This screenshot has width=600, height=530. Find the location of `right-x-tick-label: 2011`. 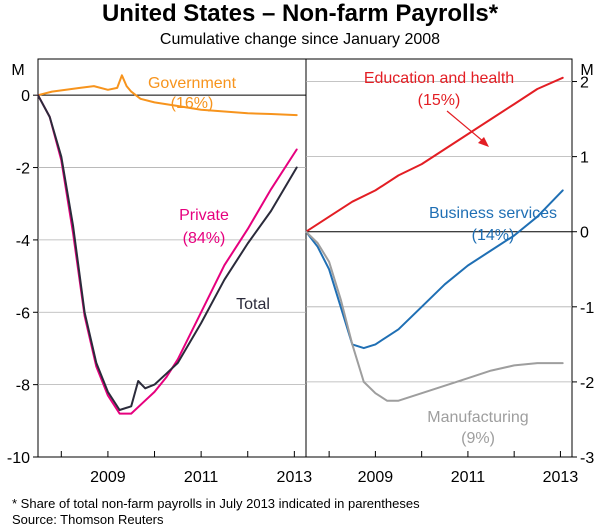

right-x-tick-label: 2011 is located at coordinates (468, 477).